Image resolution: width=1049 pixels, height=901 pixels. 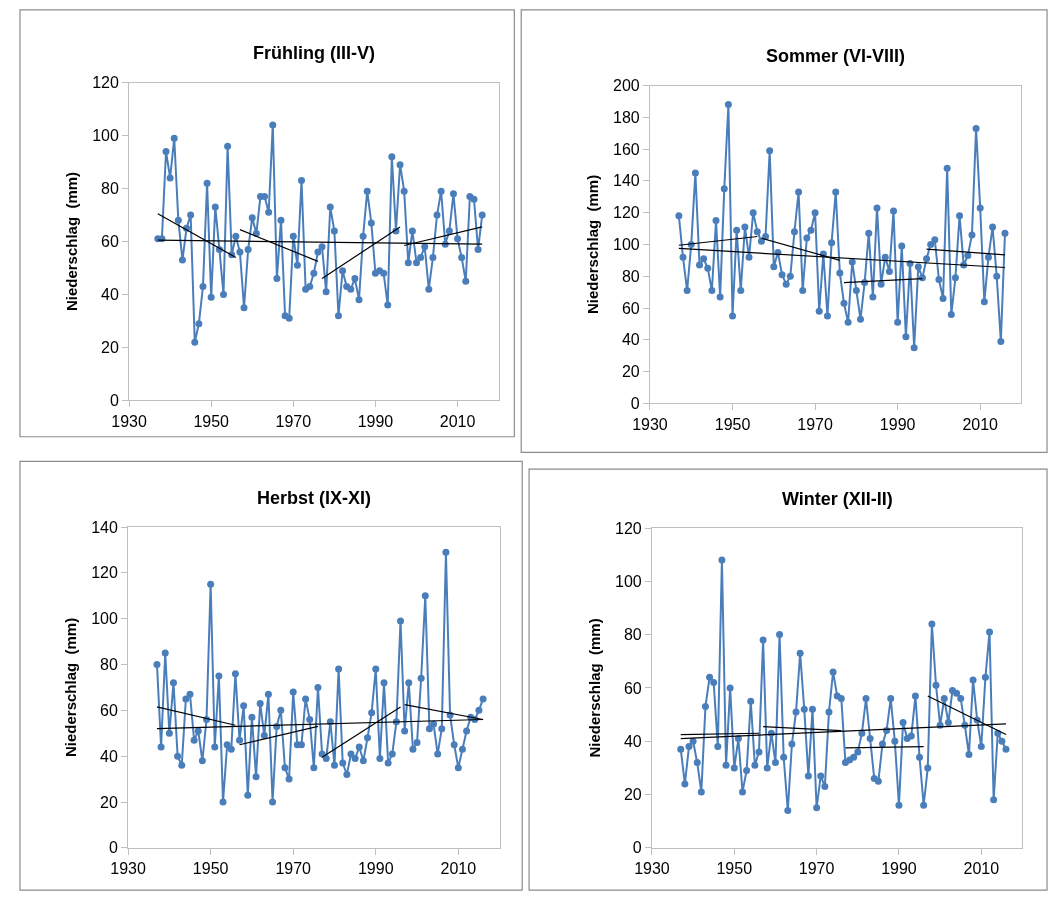 I want to click on chart-title: Herbst (IX-XI), so click(x=314, y=498).